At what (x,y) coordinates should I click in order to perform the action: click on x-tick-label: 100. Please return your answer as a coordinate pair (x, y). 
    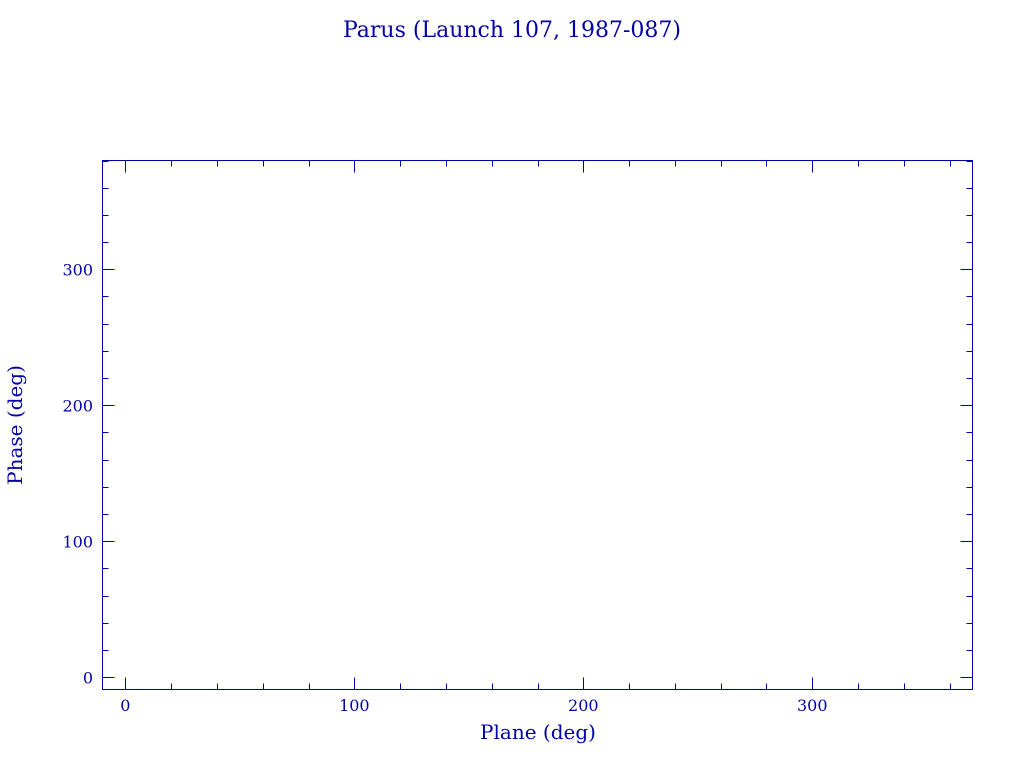
    Looking at the image, I should click on (354, 705).